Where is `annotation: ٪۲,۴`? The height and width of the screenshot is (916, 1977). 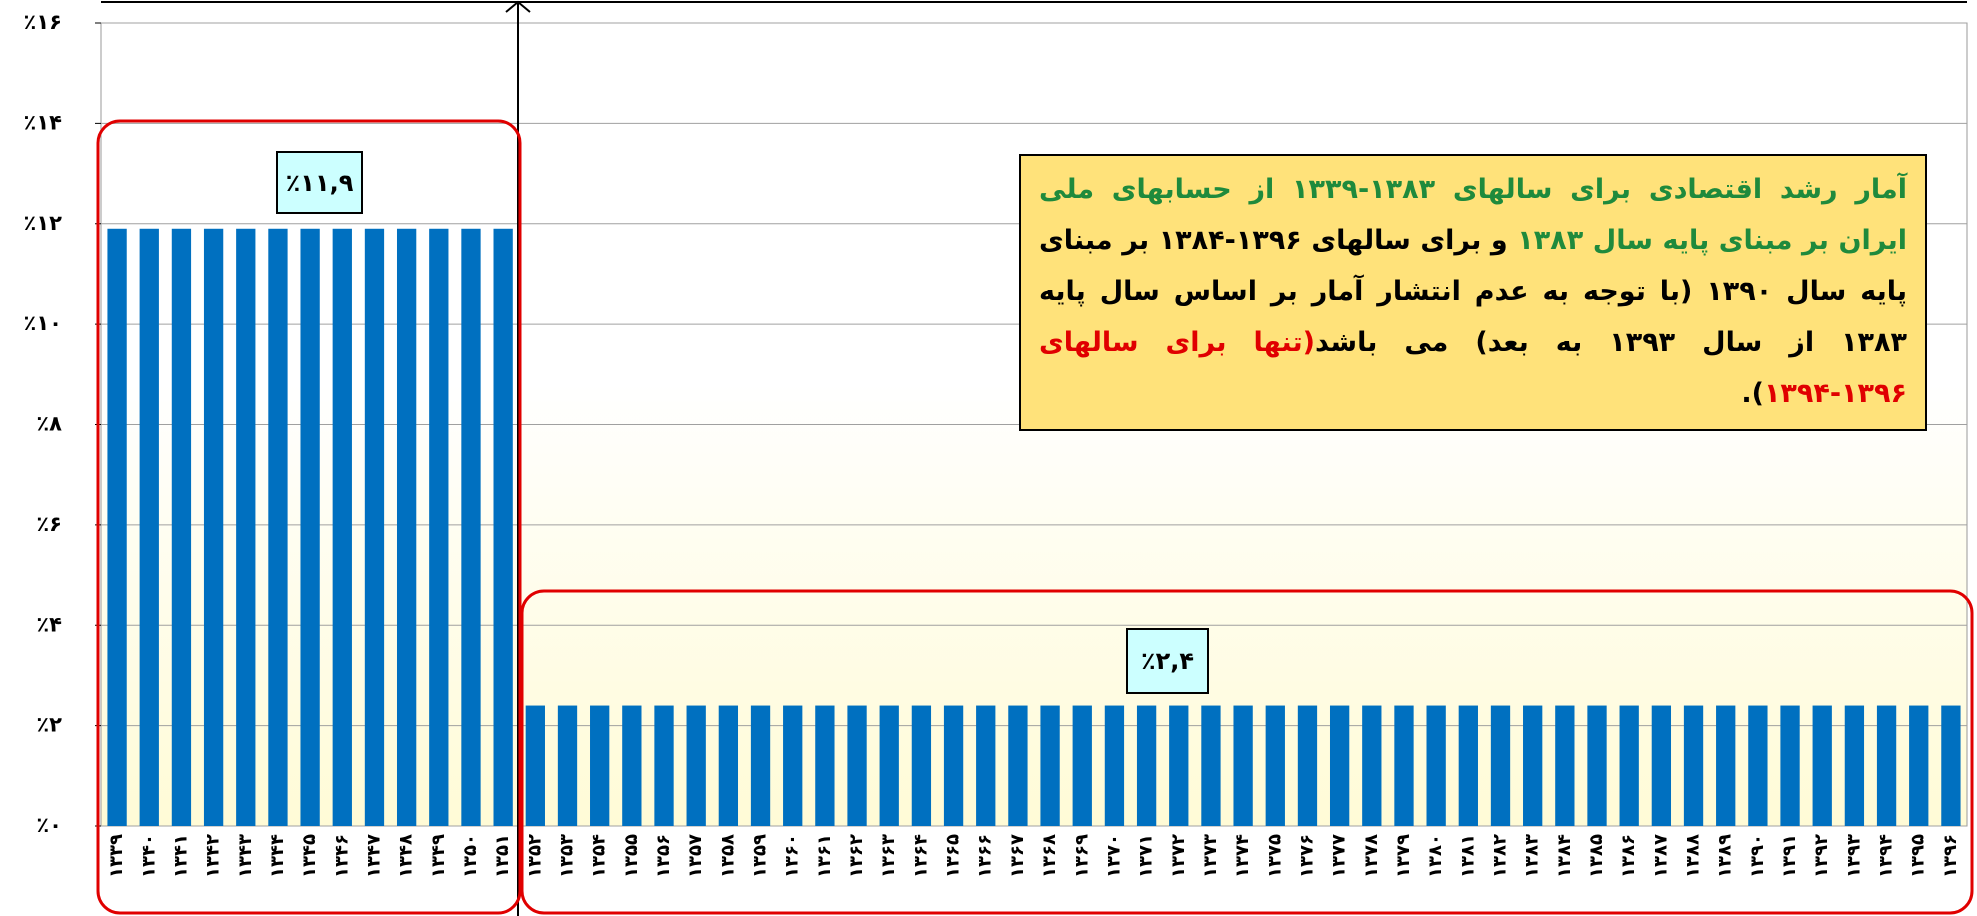 annotation: ٪۲,۴ is located at coordinates (1167, 661).